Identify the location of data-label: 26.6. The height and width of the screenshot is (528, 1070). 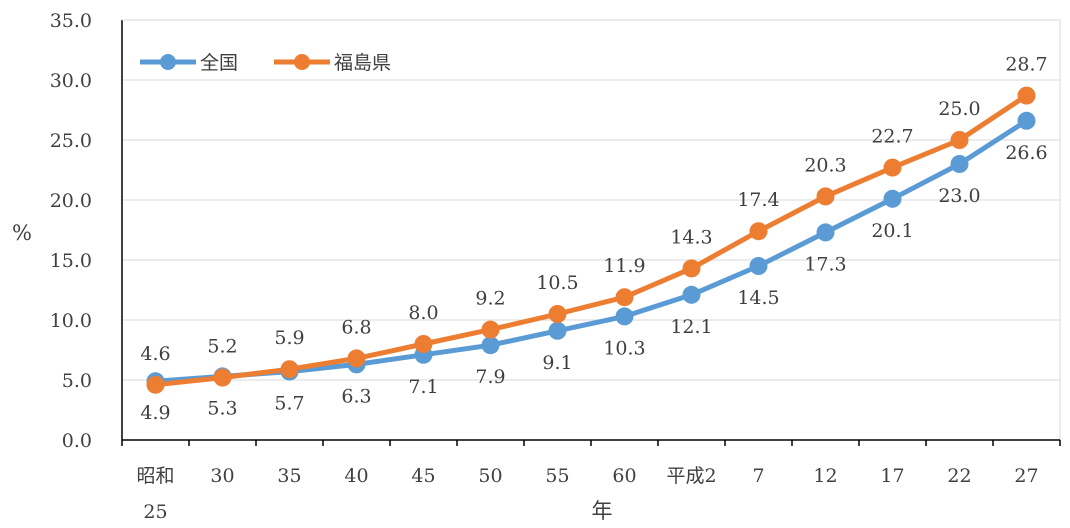
(1026, 153).